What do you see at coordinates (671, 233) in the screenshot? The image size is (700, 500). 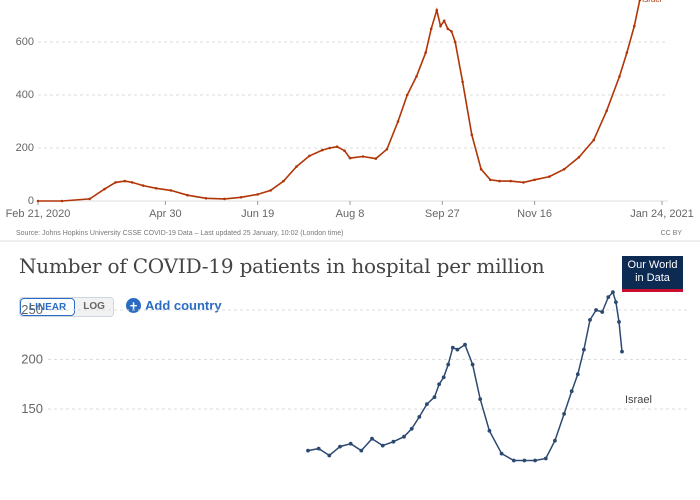 I see `license-label: CC BY` at bounding box center [671, 233].